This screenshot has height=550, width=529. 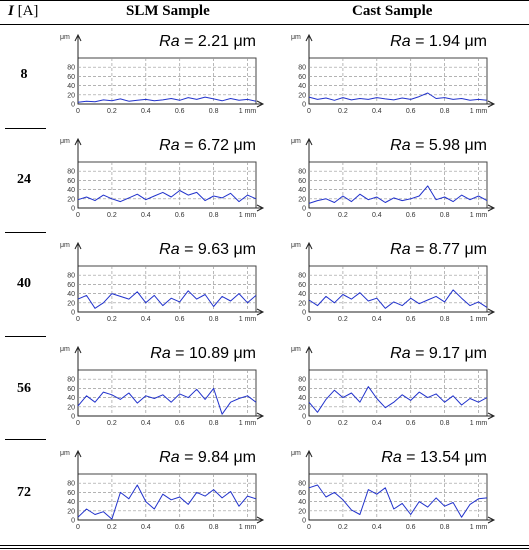 I want to click on current-label-72: 72, so click(x=24, y=492).